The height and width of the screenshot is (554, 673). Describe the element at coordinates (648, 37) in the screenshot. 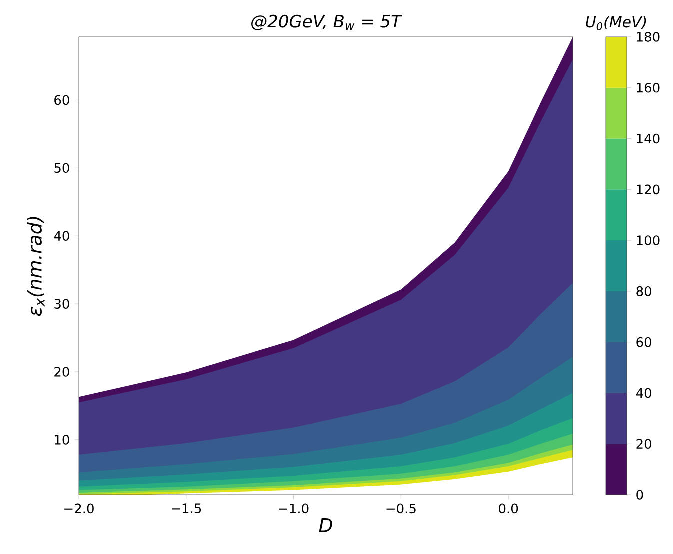

I see `color-bar-label: 180` at that location.